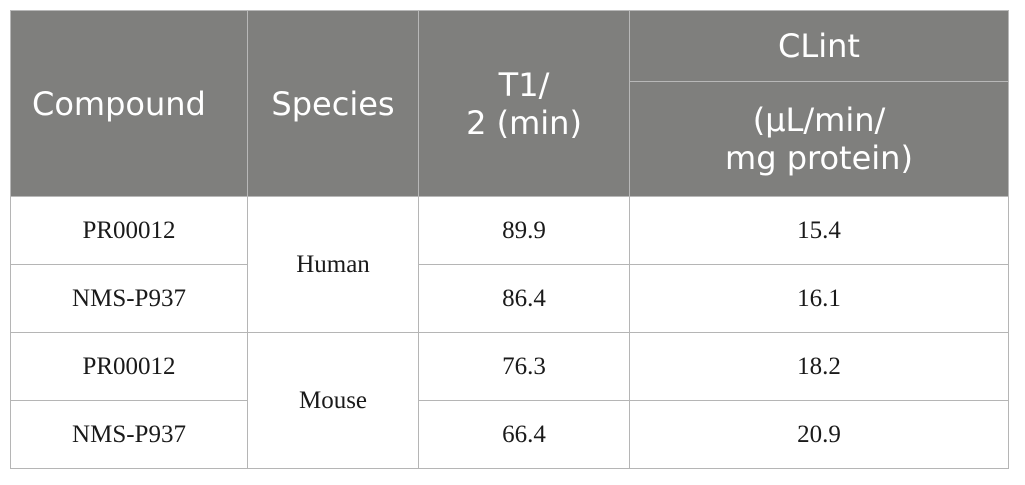 Image resolution: width=1025 pixels, height=485 pixels. Describe the element at coordinates (819, 366) in the screenshot. I see `cell-clint: 18.2` at that location.